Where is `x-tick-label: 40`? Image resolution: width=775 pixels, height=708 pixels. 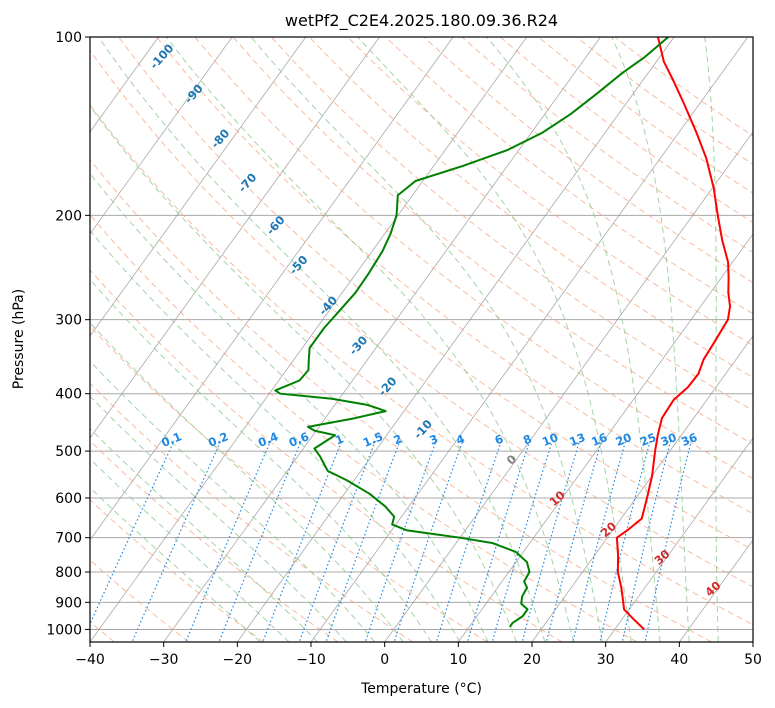 x-tick-label: 40 is located at coordinates (679, 660).